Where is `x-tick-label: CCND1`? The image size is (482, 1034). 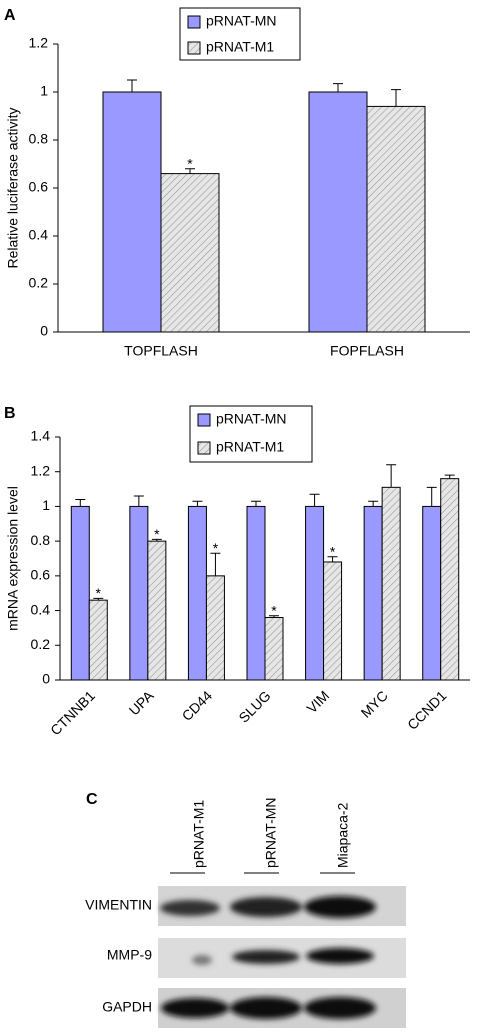 x-tick-label: CCND1 is located at coordinates (427, 710).